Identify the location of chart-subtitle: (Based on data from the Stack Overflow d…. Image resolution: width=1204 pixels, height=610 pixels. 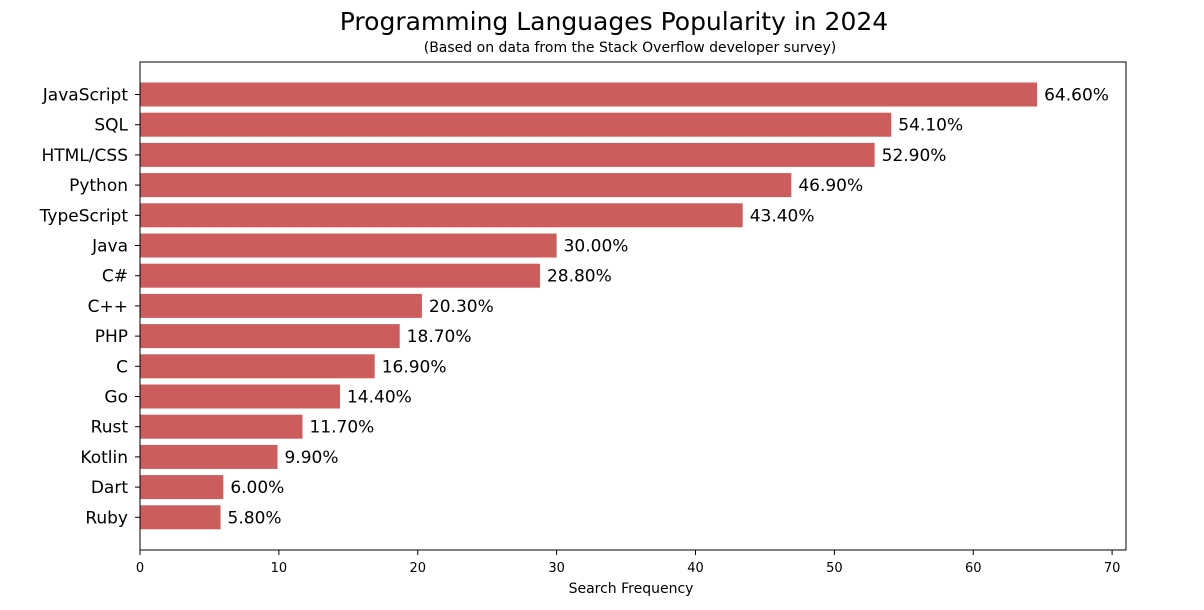
(630, 48).